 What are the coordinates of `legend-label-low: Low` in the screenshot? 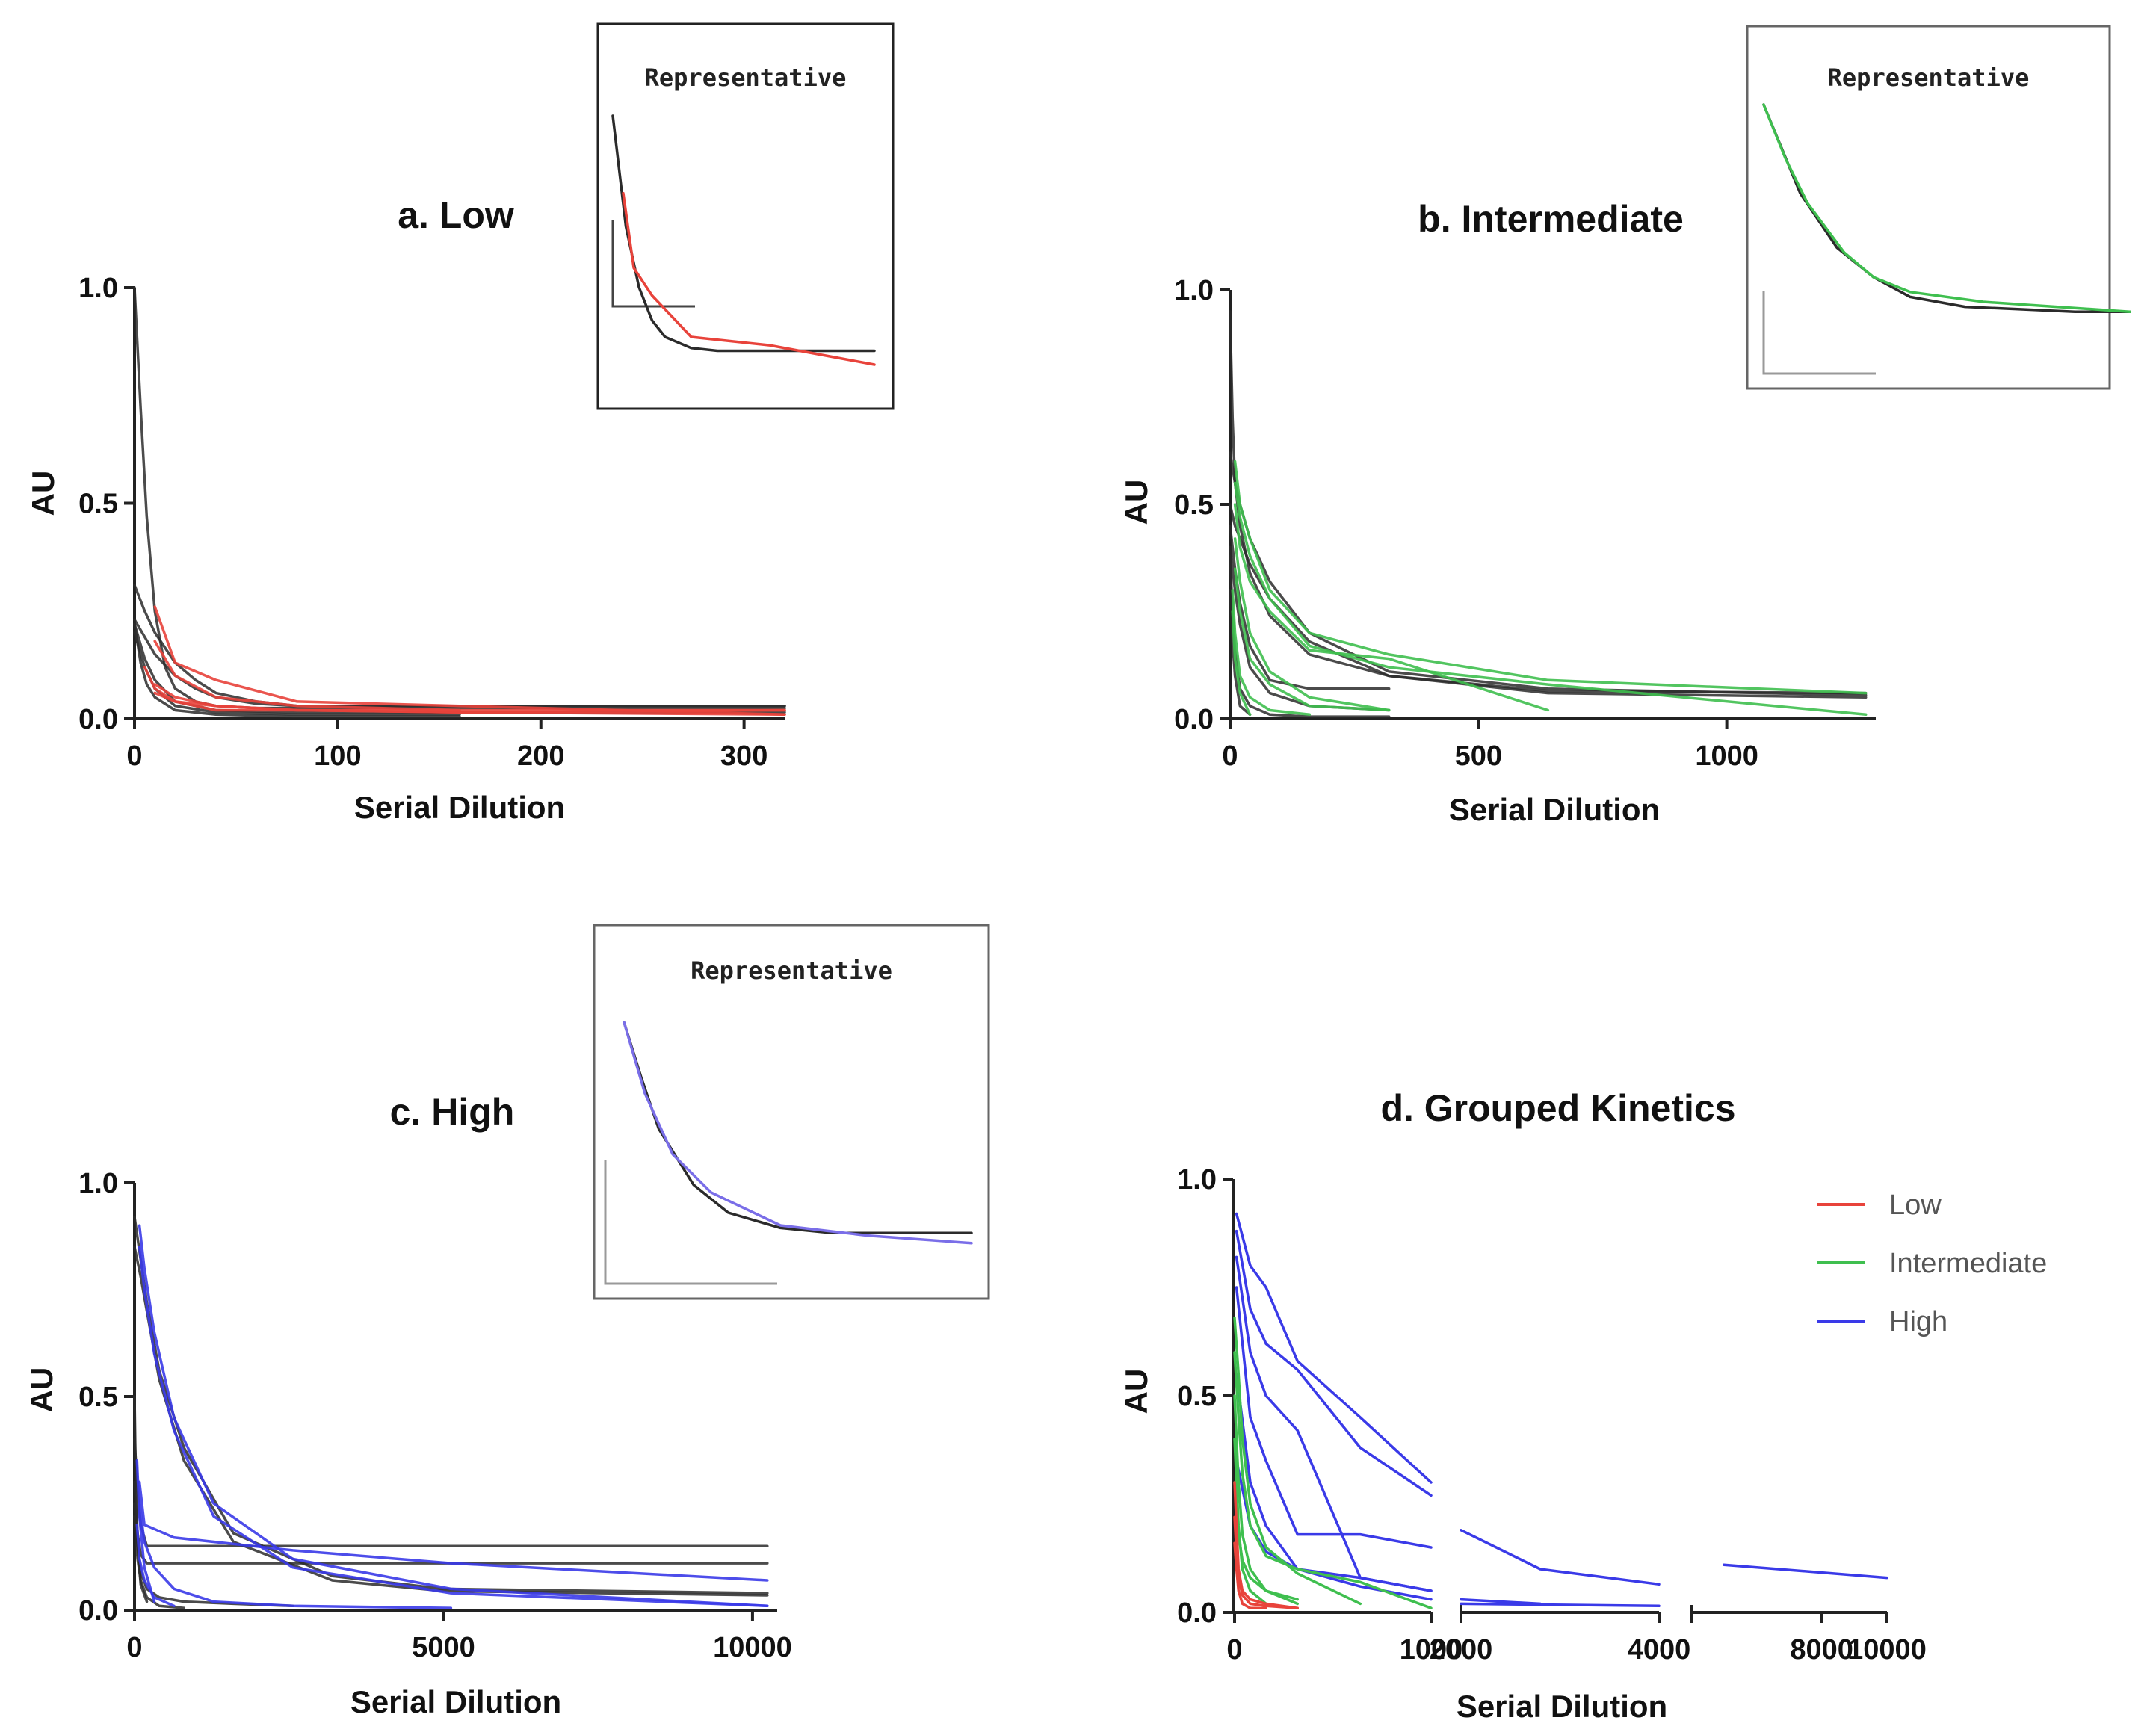 It's located at (1915, 1205).